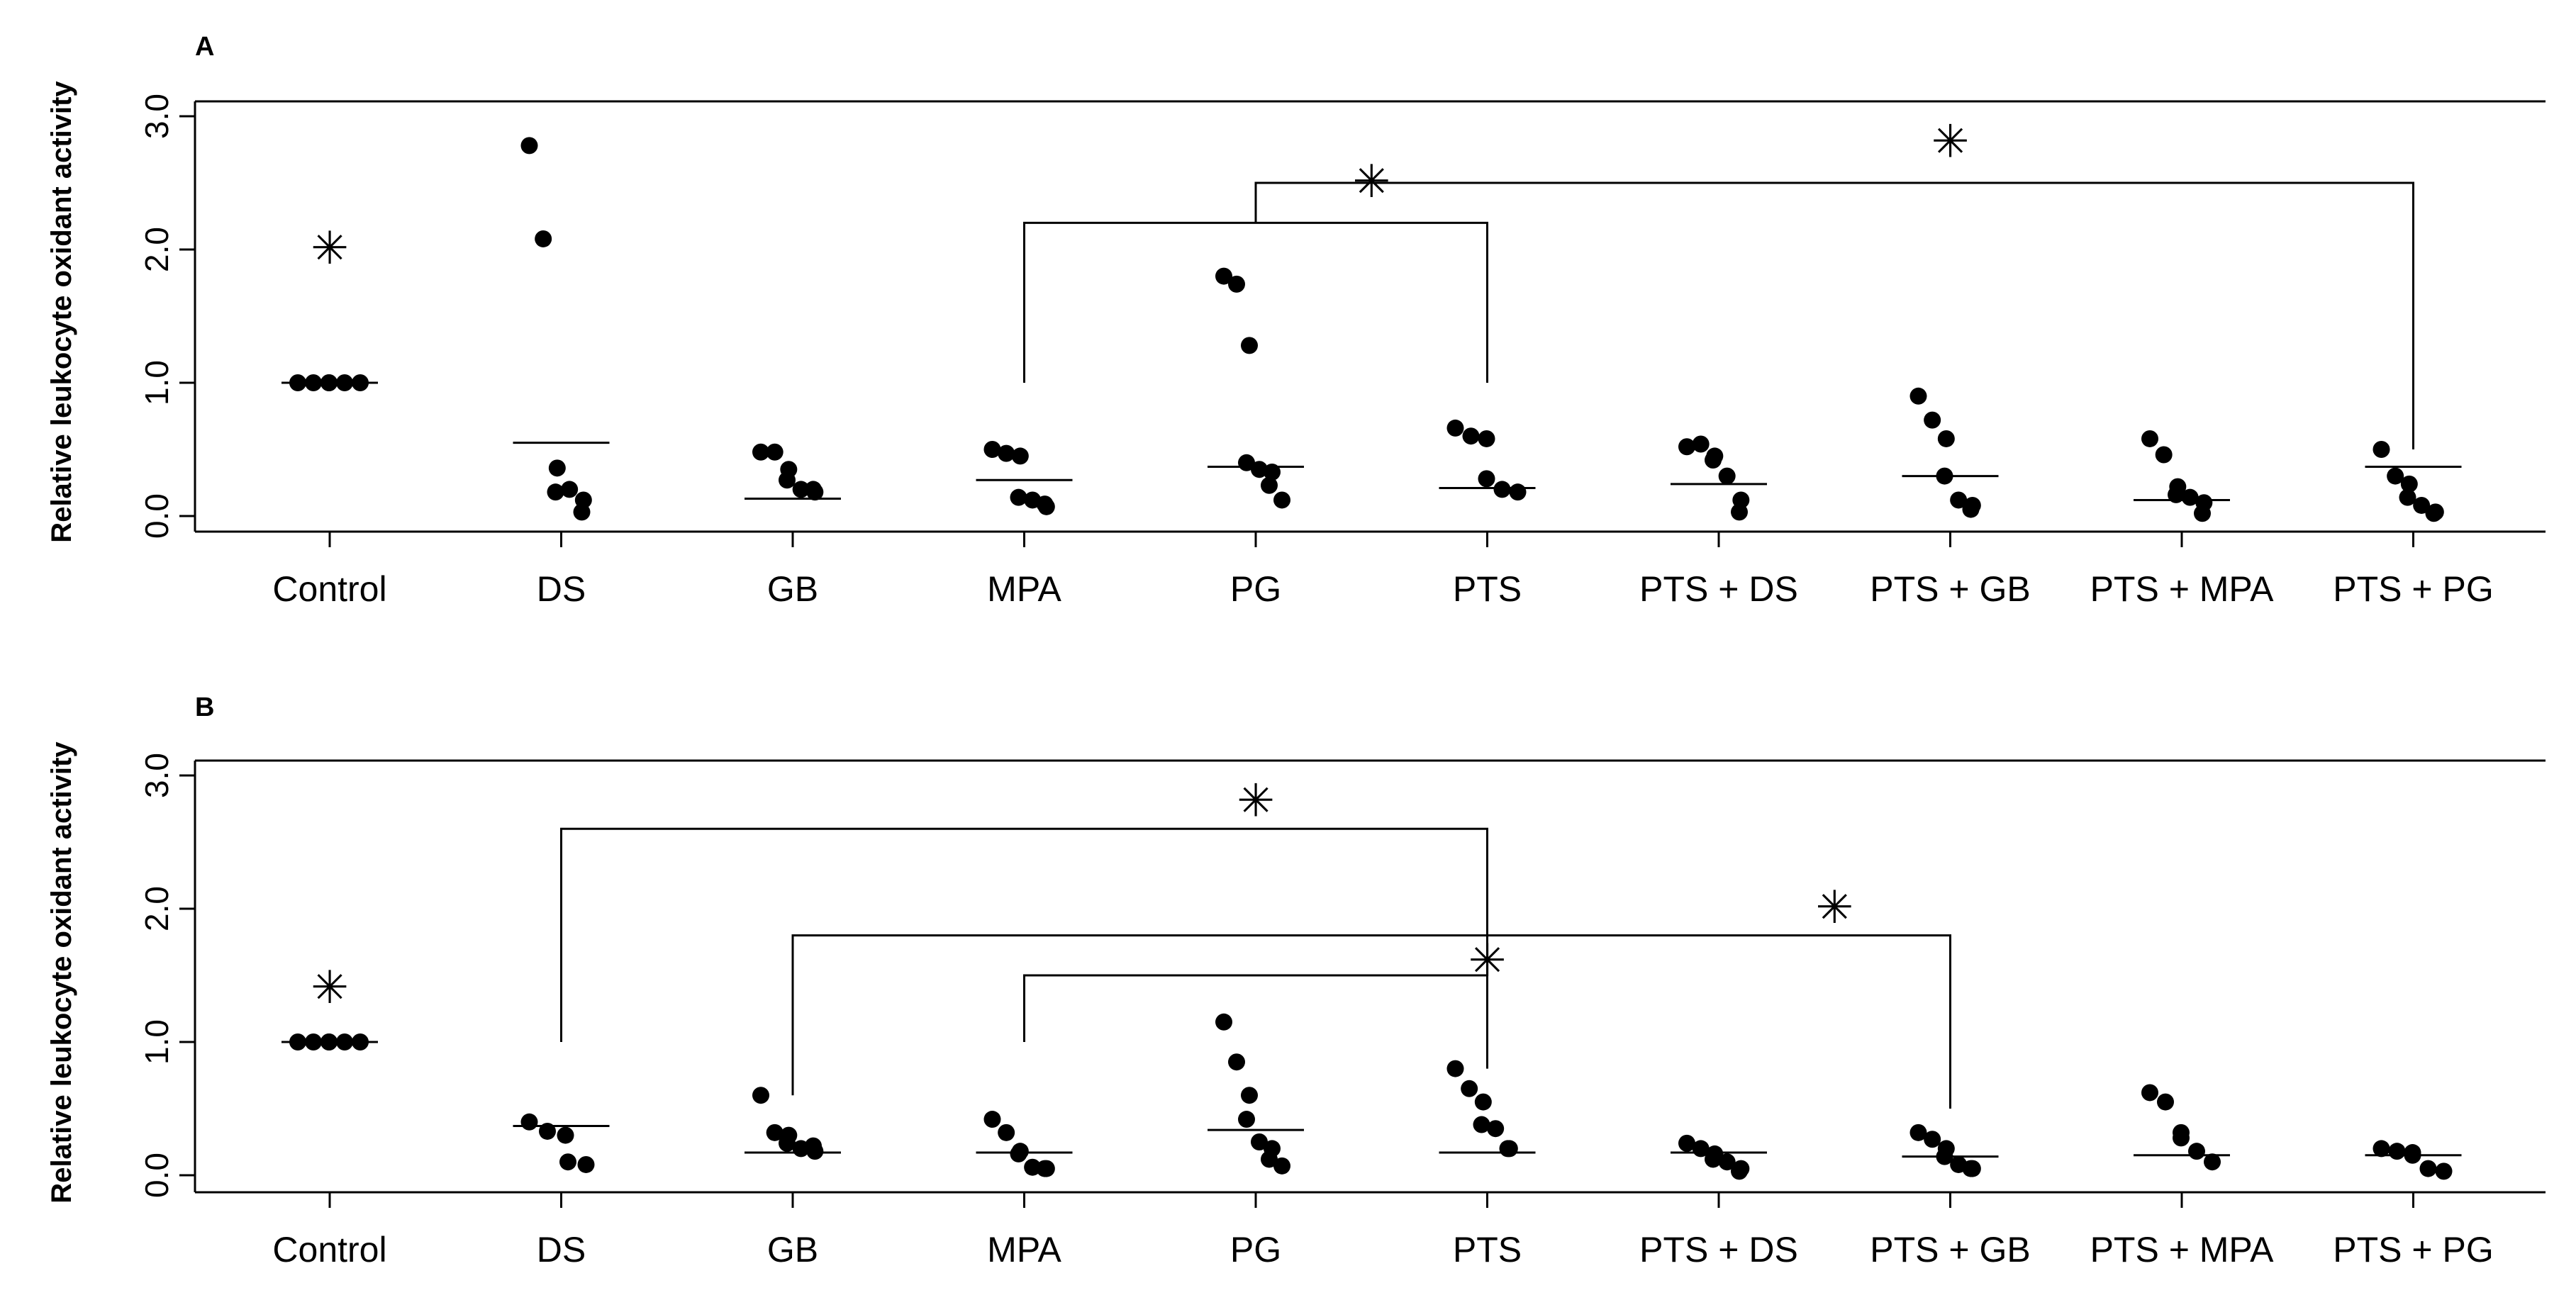 The width and height of the screenshot is (2576, 1300). I want to click on category-label: PTS, so click(1487, 589).